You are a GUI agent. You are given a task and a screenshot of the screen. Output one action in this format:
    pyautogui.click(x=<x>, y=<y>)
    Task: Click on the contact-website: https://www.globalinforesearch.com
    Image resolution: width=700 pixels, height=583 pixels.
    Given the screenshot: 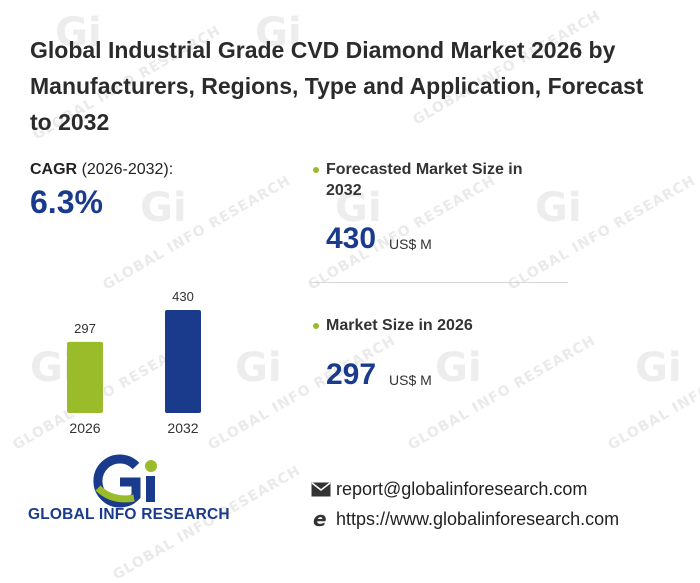 What is the action you would take?
    pyautogui.click(x=478, y=518)
    